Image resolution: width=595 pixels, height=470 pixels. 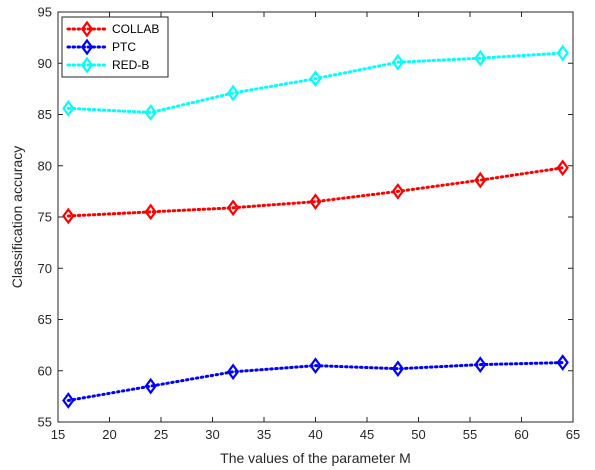 I want to click on y-tick-label: 75, so click(x=45, y=217).